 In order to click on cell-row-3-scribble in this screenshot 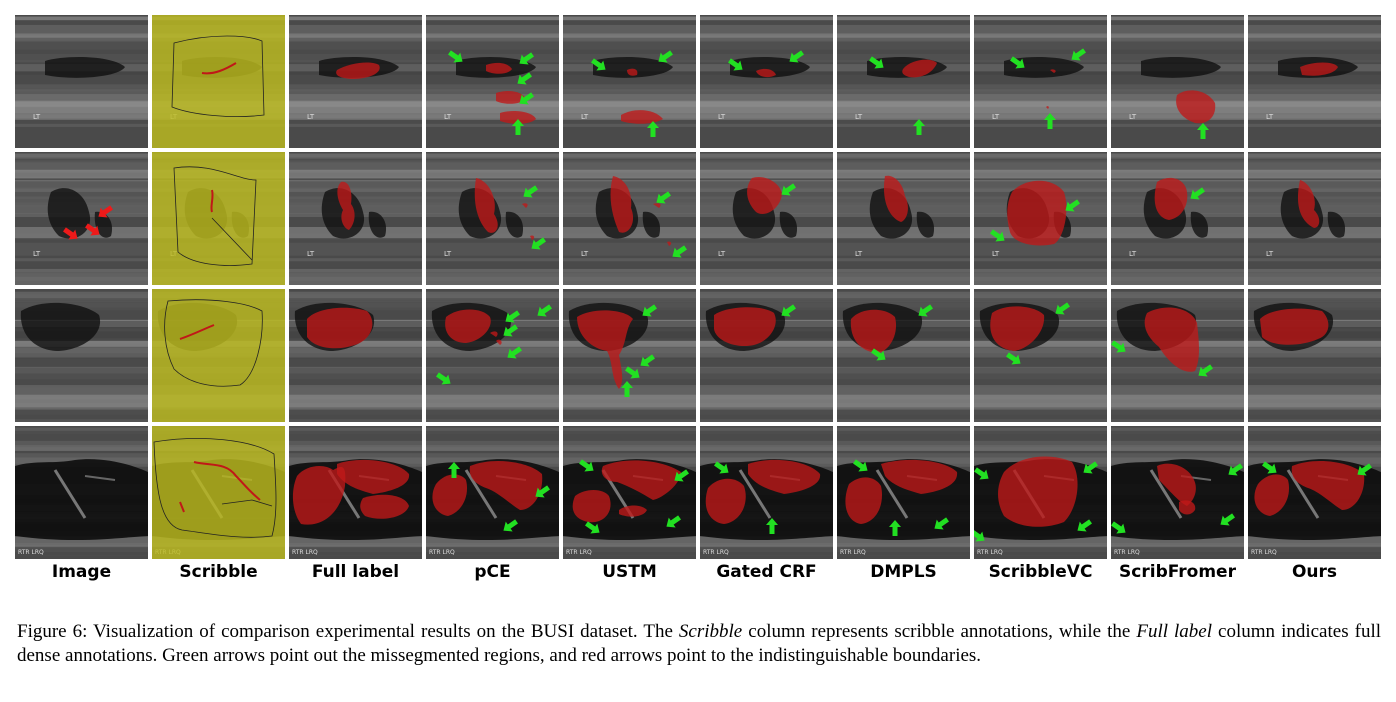, I will do `click(218, 355)`.